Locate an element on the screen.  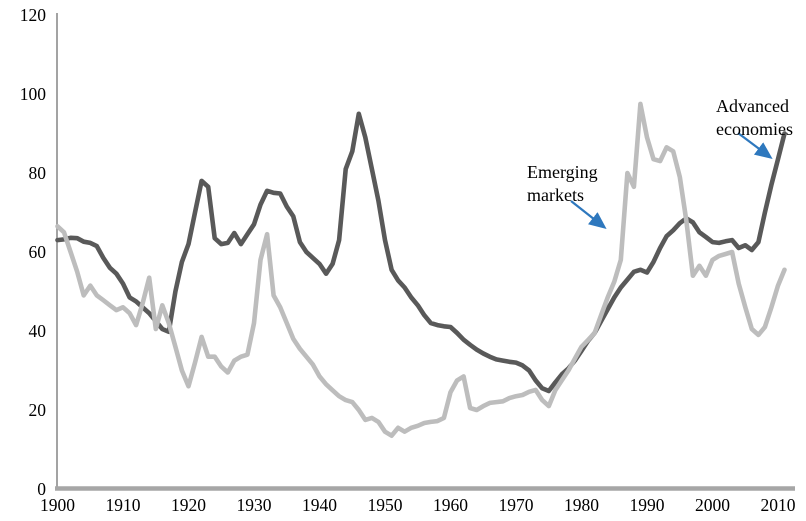
x-tick-label-1960: 1960 is located at coordinates (450, 505).